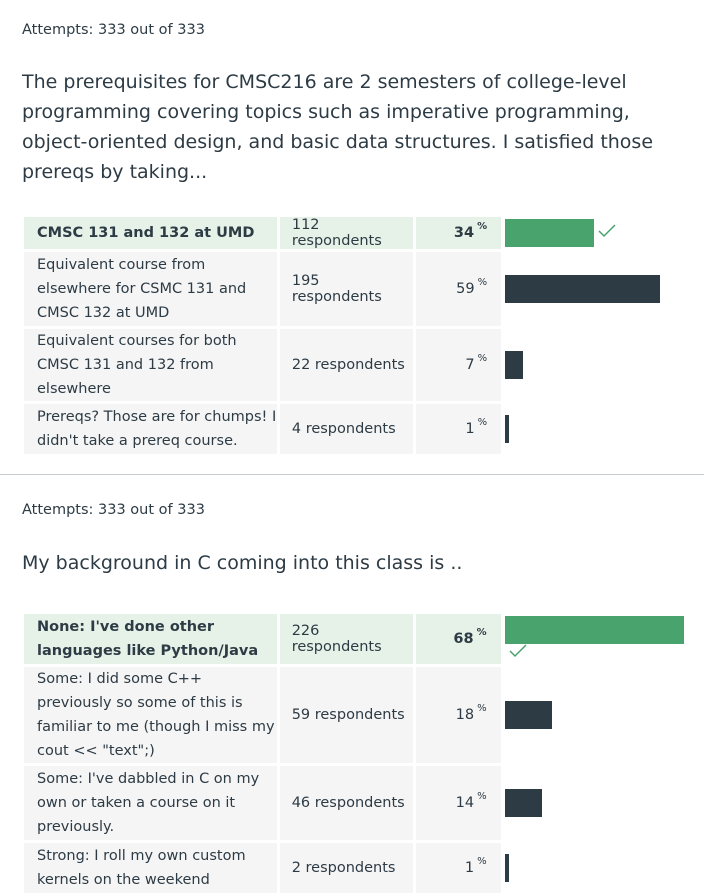 Image resolution: width=704 pixels, height=896 pixels. I want to click on answer-percent: 14%, so click(458, 803).